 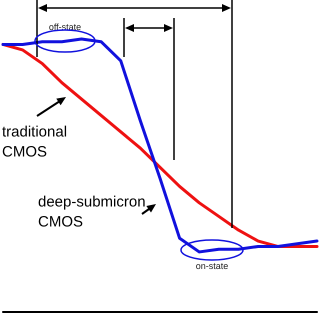 I want to click on series-label: traditional CMOS, so click(x=35, y=142).